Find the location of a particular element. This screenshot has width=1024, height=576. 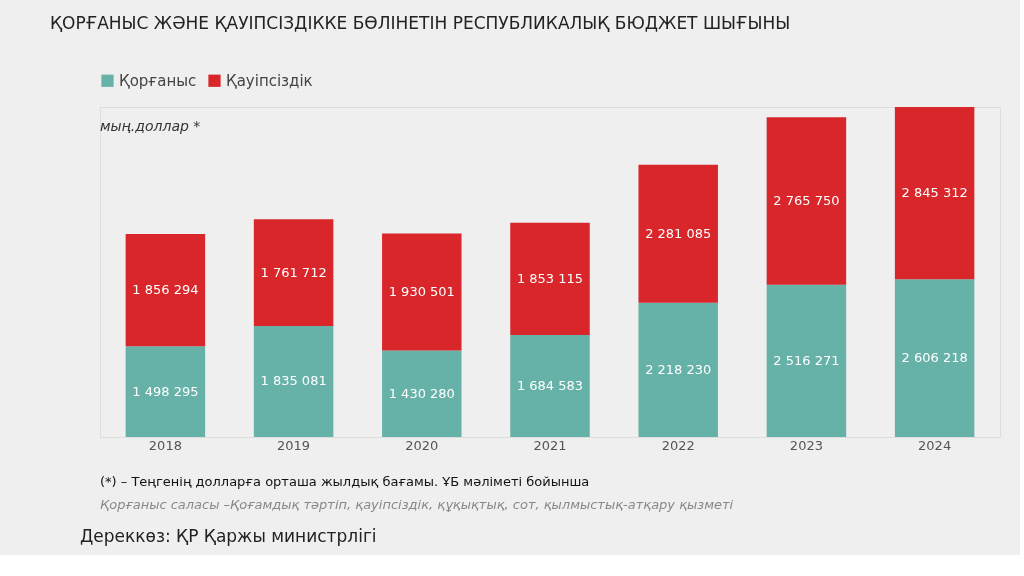

x-tick-label: 2022 is located at coordinates (678, 445).